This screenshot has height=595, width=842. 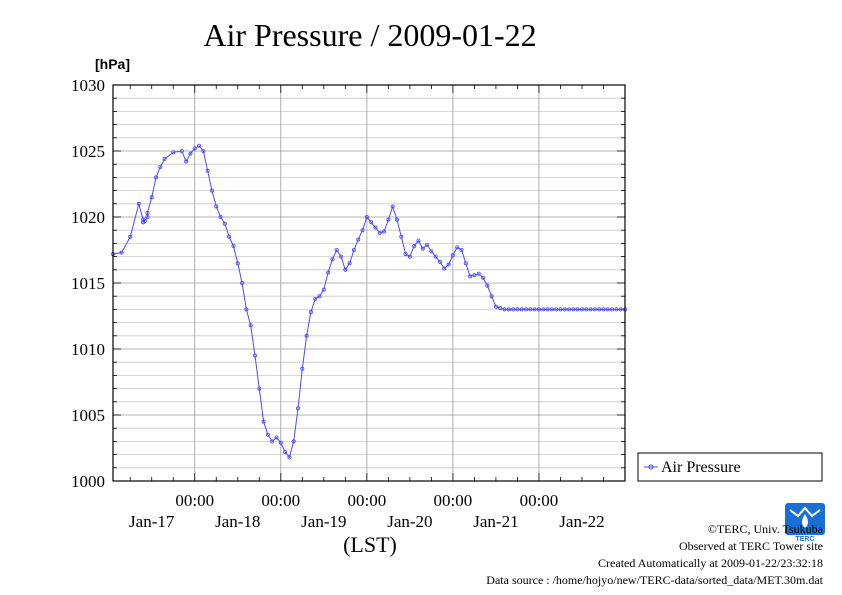 What do you see at coordinates (581, 521) in the screenshot?
I see `x-date-label: Jan-22` at bounding box center [581, 521].